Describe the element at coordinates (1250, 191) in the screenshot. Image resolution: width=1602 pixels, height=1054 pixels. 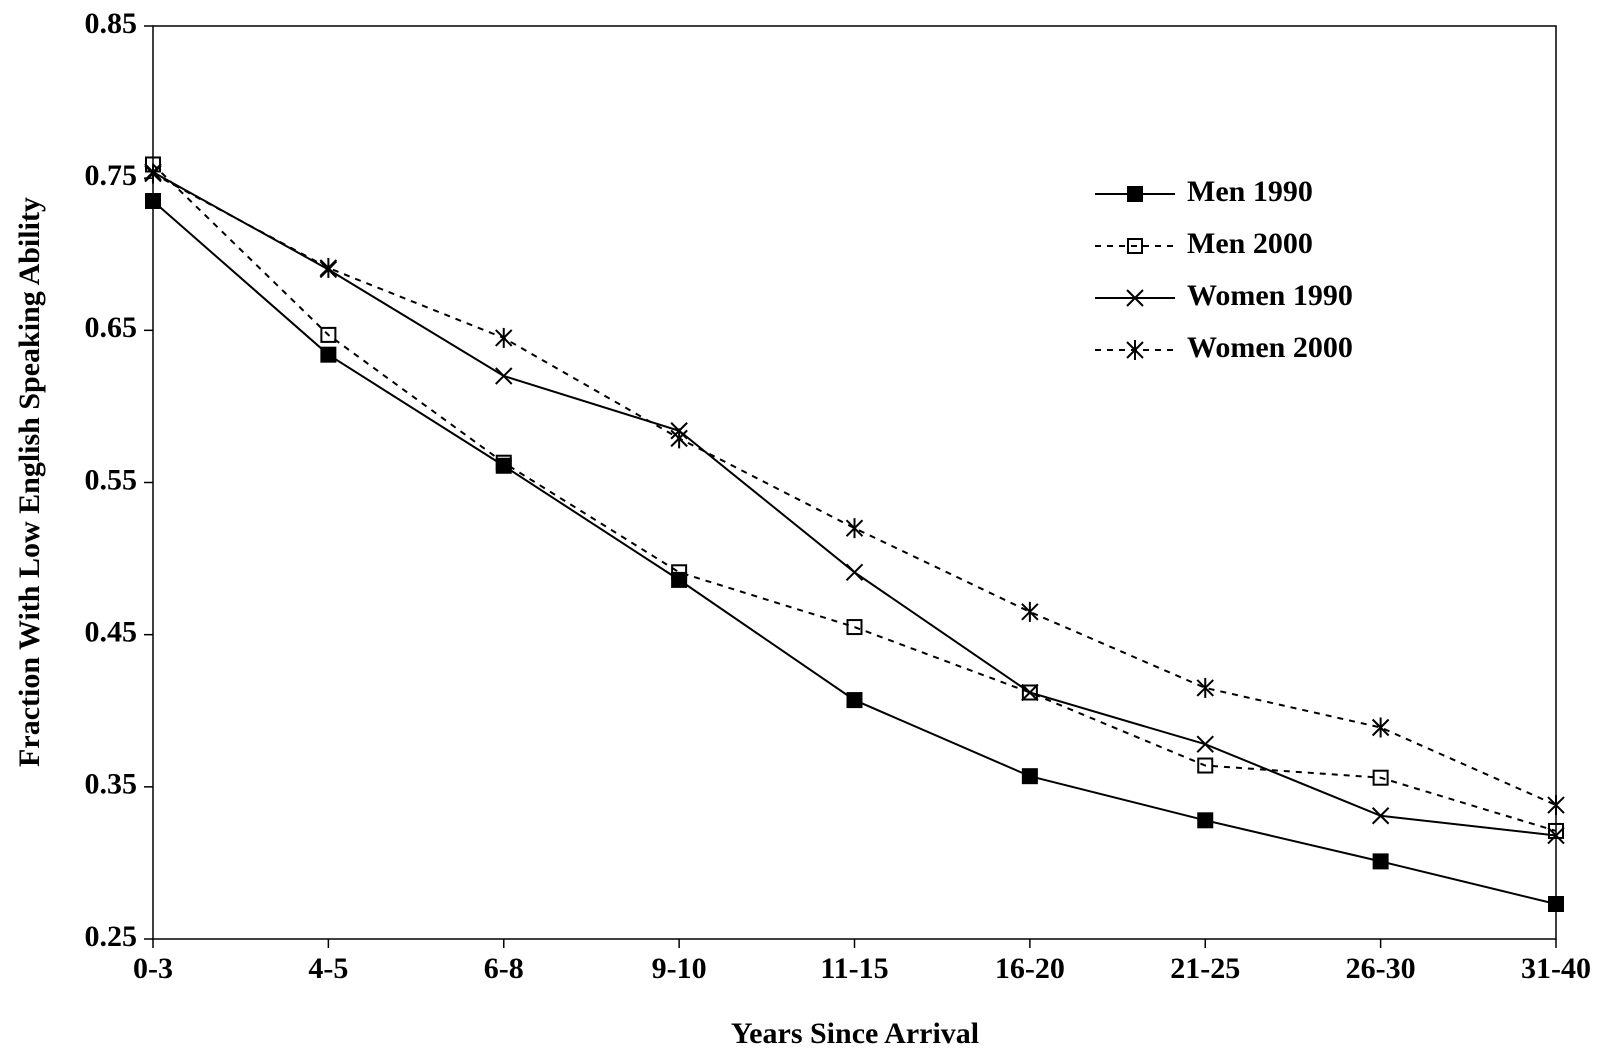
I see `legend-label: Men 1990` at that location.